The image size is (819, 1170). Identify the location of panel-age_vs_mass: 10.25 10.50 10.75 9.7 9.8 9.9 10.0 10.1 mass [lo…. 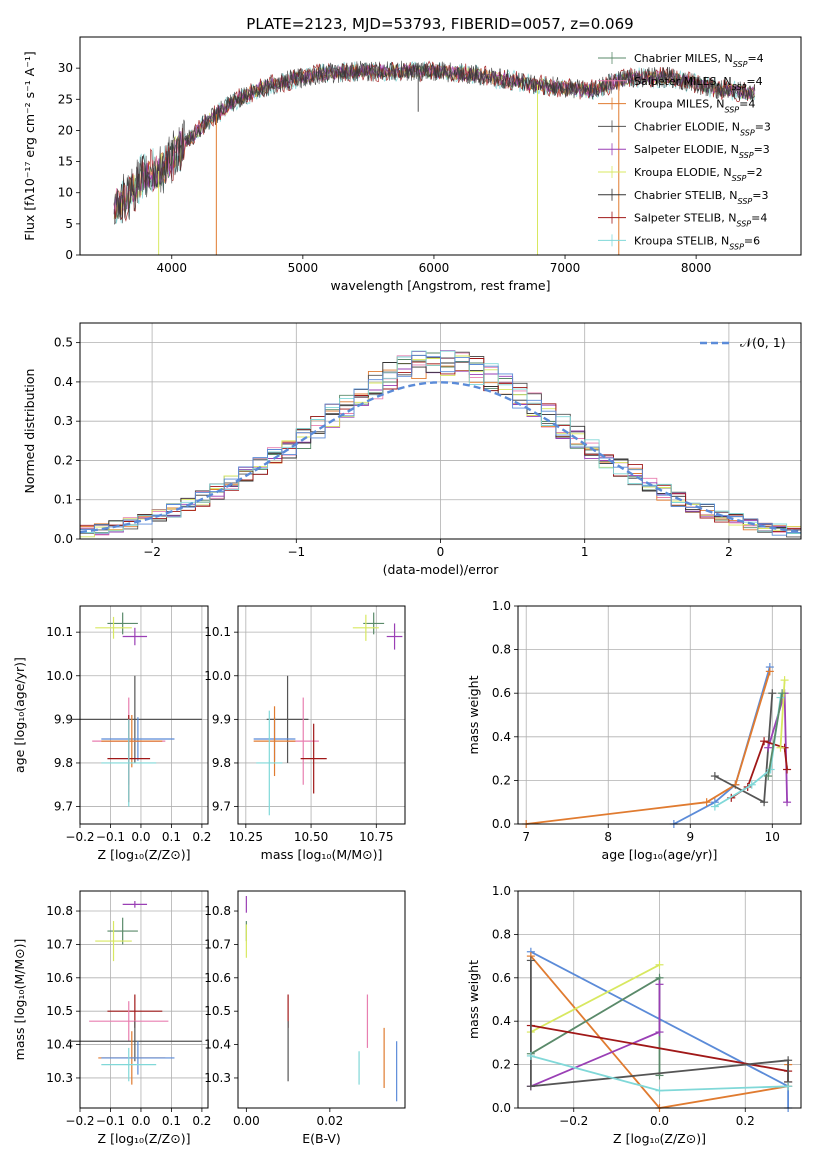
(305, 733).